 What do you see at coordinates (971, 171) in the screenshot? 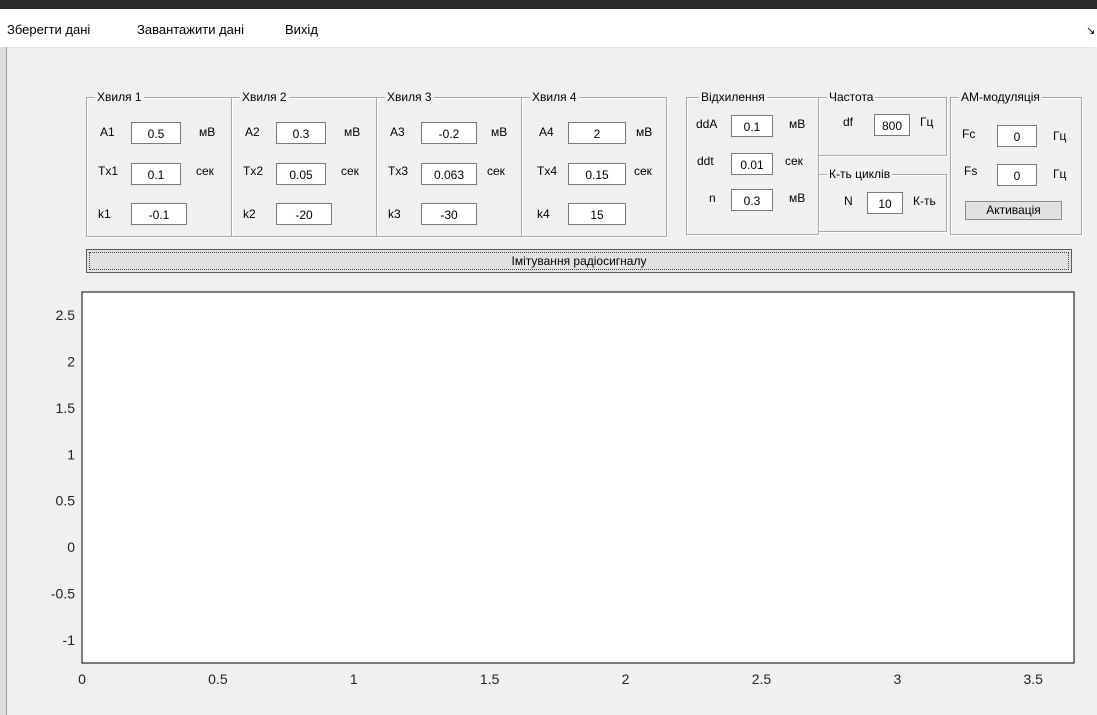
I see `fs-label: Fs` at bounding box center [971, 171].